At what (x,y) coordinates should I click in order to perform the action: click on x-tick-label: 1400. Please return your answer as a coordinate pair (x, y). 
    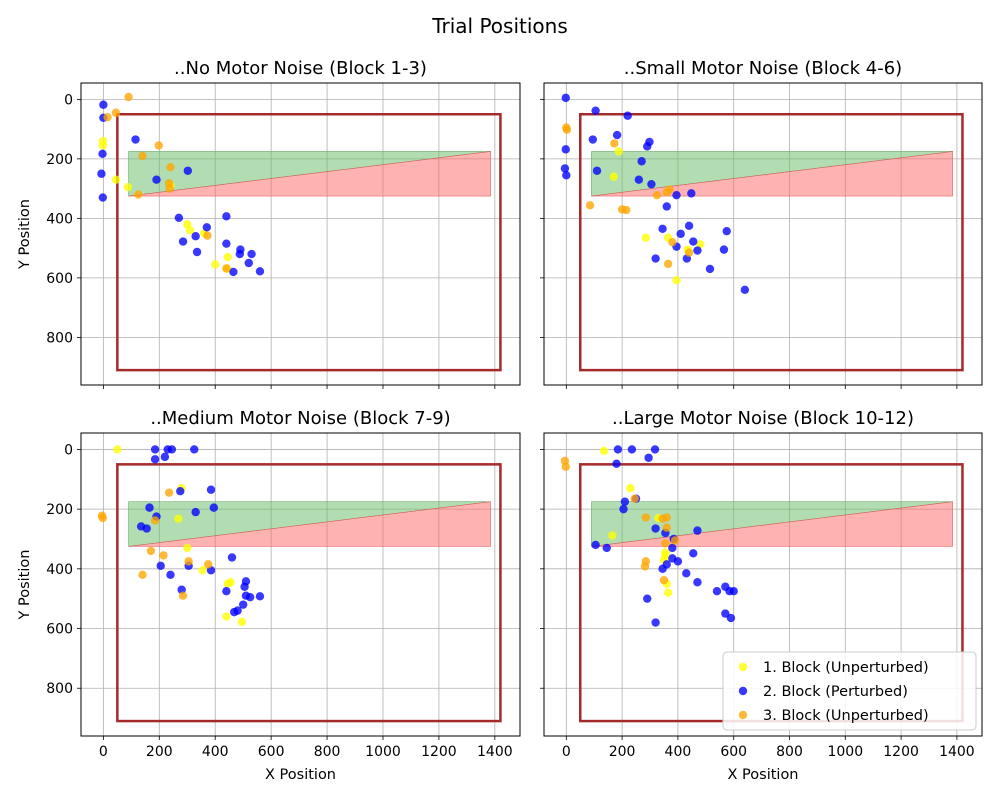
    Looking at the image, I should click on (495, 752).